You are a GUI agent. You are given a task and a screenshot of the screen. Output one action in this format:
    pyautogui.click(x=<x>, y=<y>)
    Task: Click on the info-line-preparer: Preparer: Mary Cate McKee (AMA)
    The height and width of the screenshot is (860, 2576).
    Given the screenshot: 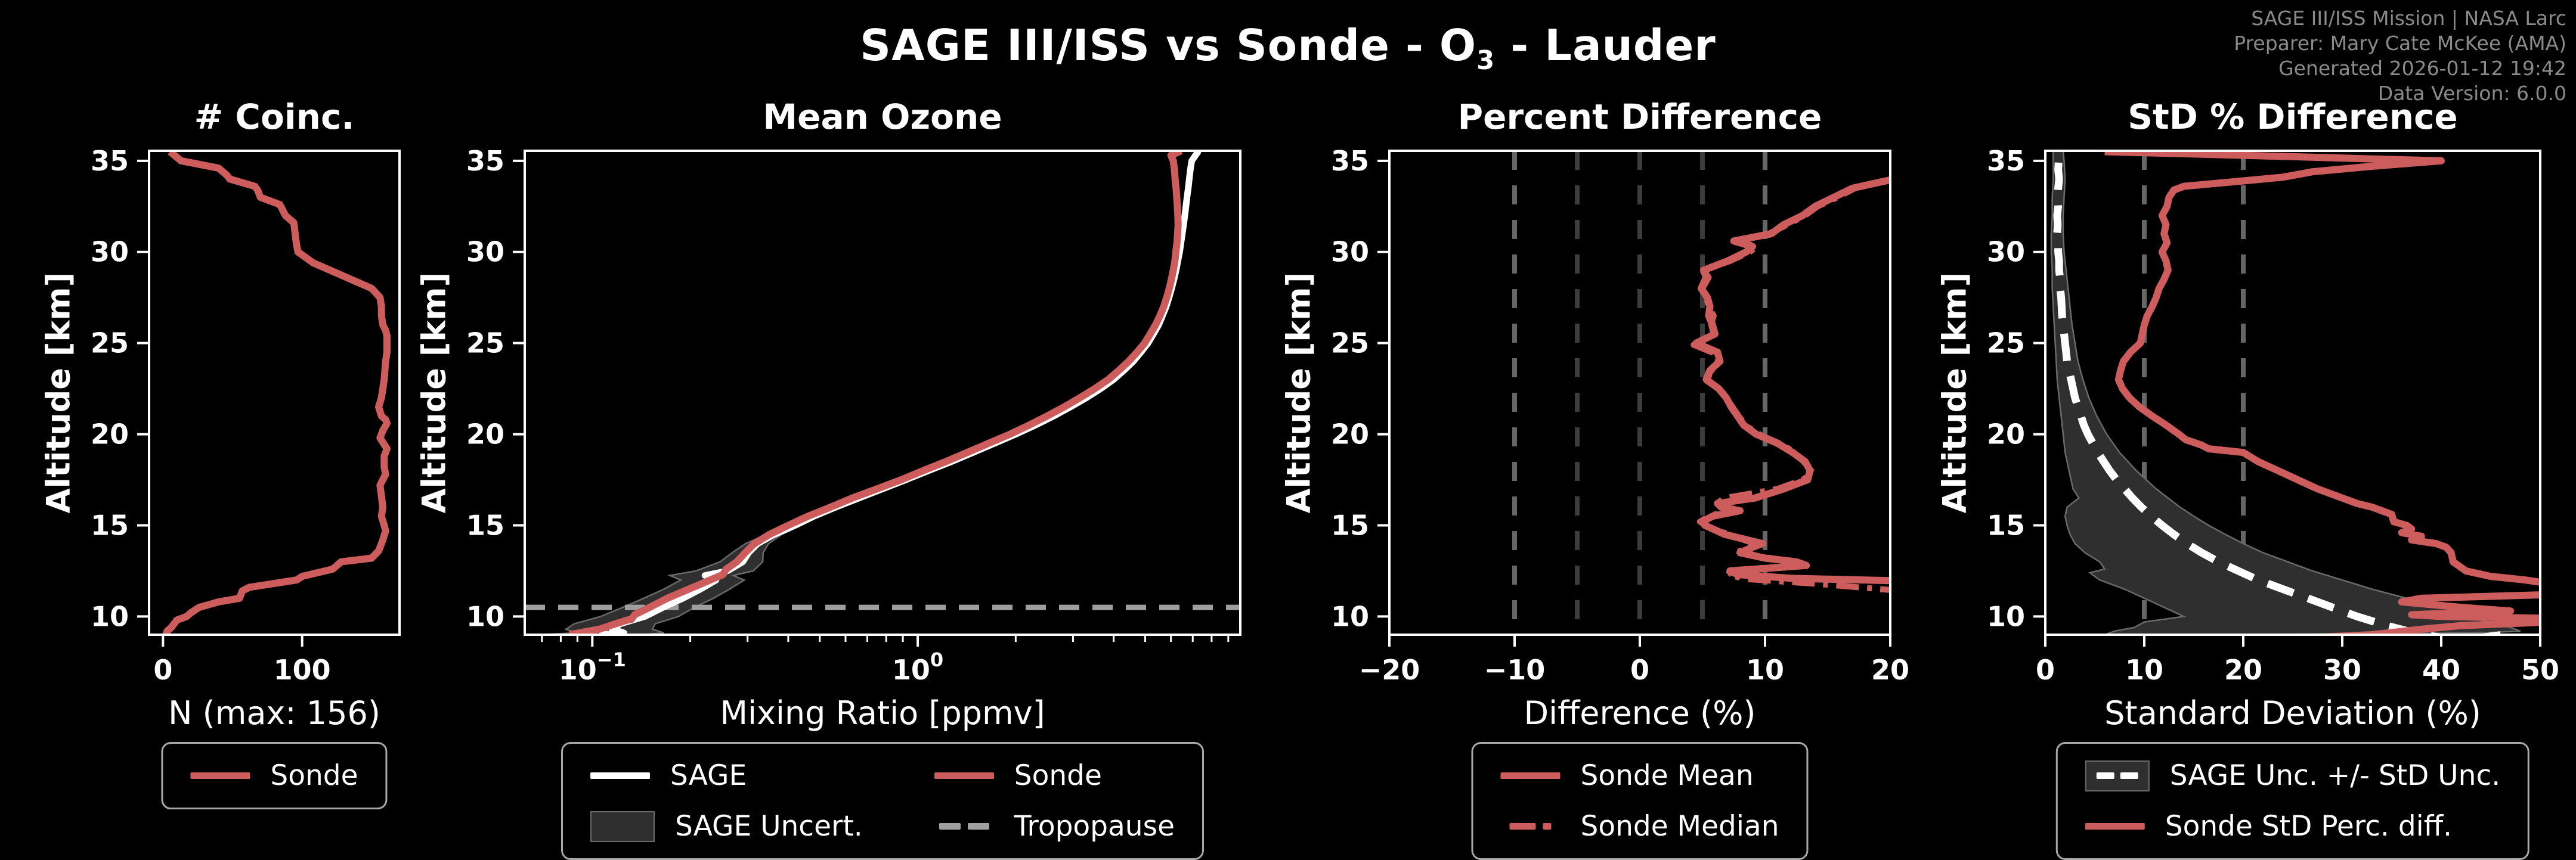 What is the action you would take?
    pyautogui.click(x=2400, y=43)
    